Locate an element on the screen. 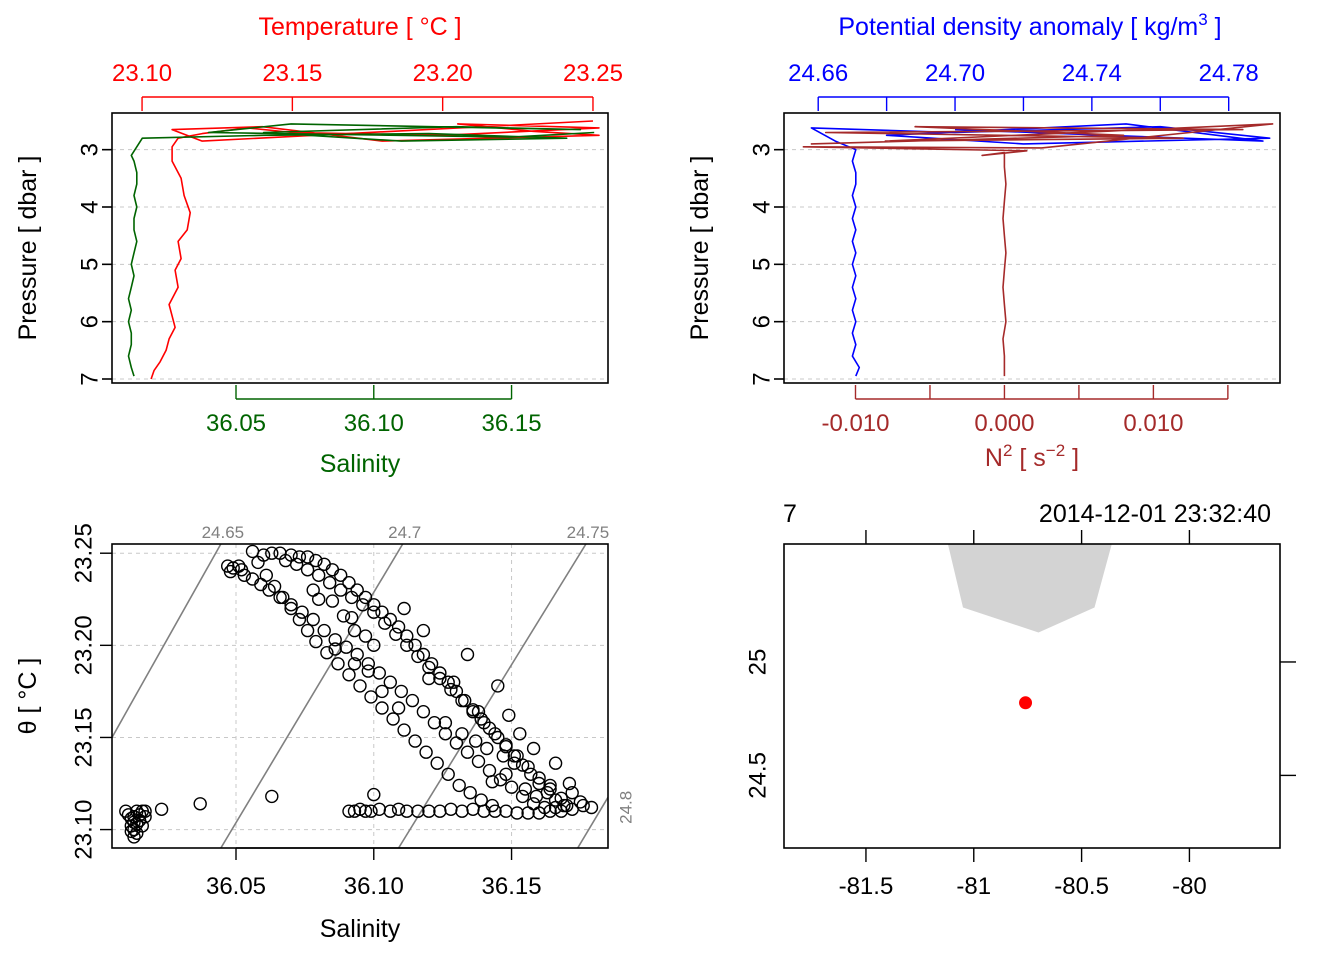 This screenshot has height=960, width=1344. isopycnal-line-24.75 is located at coordinates (492, 696).